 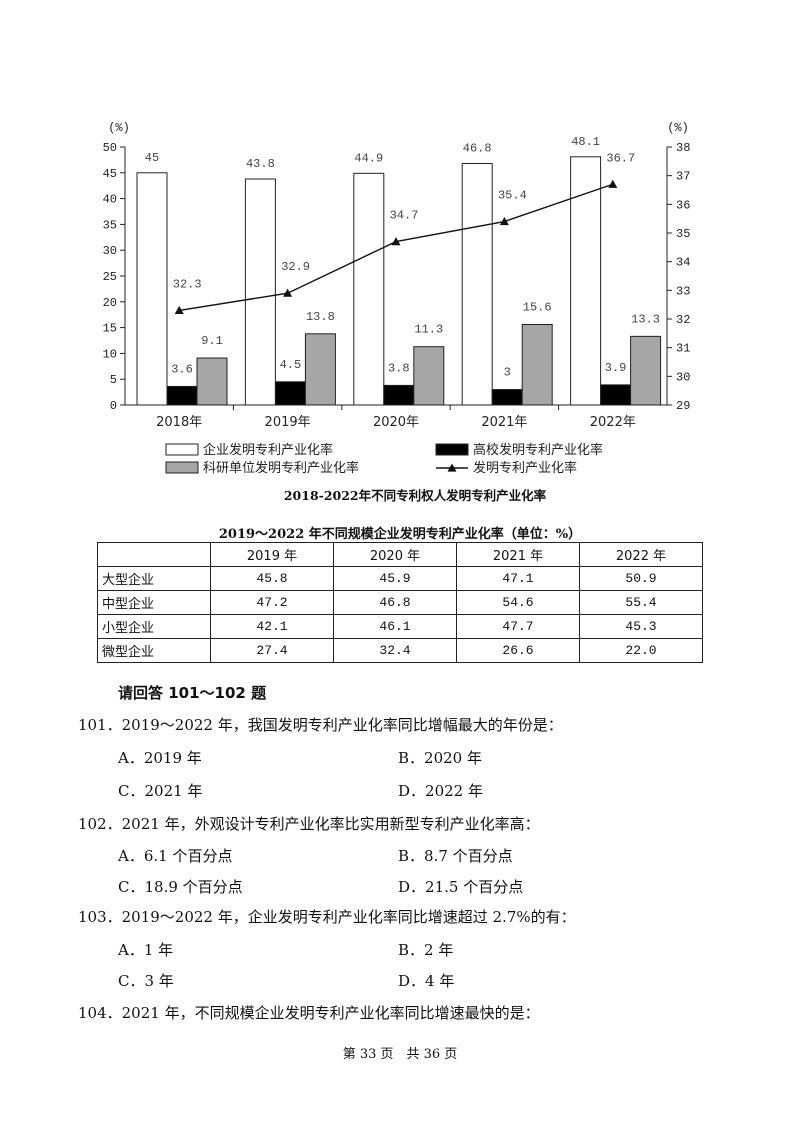 I want to click on table-header-cell: 2019 年, so click(x=272, y=554).